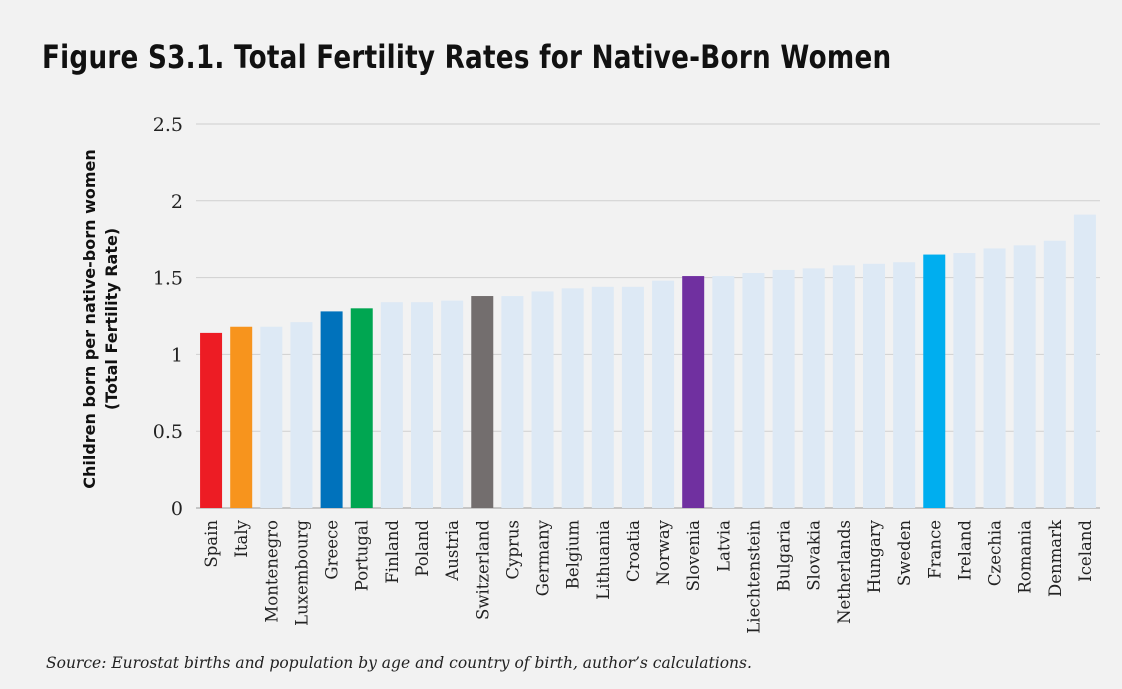 The width and height of the screenshot is (1122, 689). I want to click on x-tick-label: Austria, so click(452, 551).